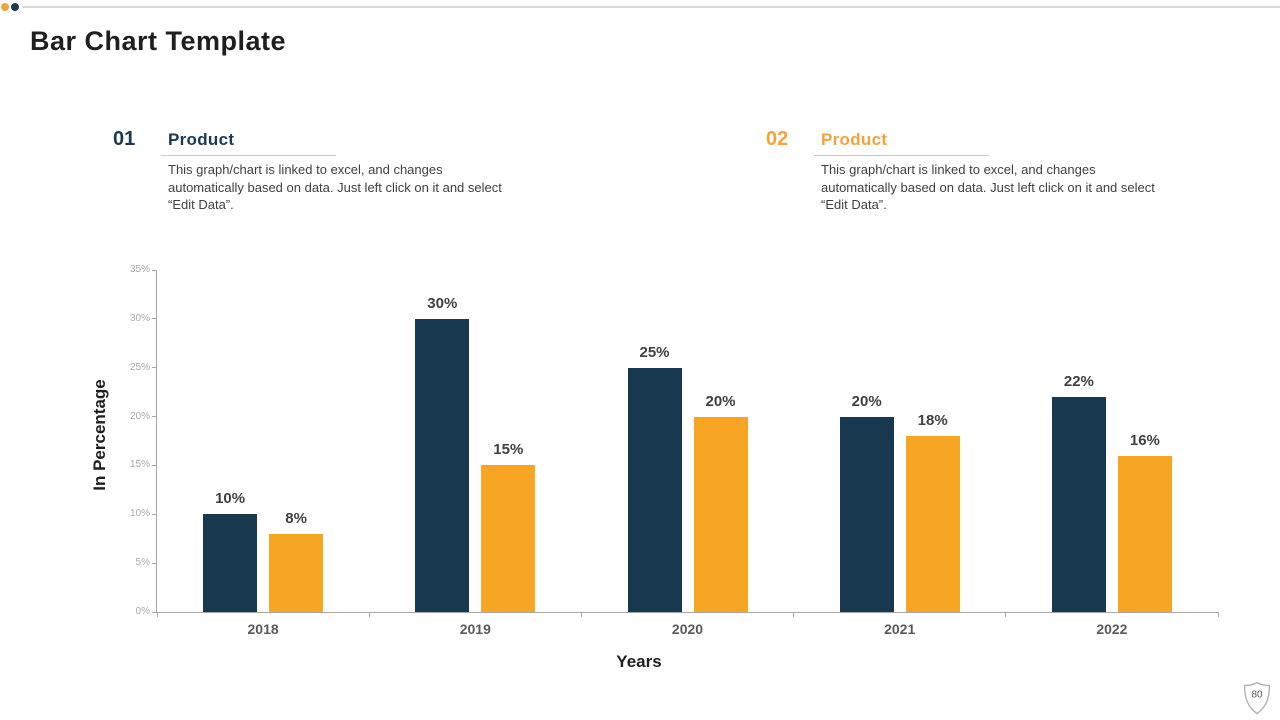 Image resolution: width=1280 pixels, height=720 pixels. I want to click on y-tick-label: 5%, so click(142, 563).